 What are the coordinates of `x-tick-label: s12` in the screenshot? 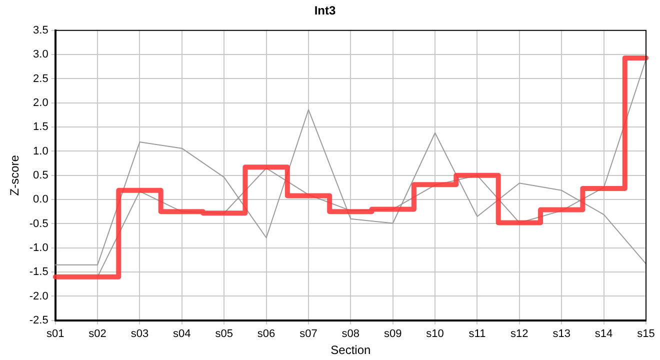 It's located at (519, 334).